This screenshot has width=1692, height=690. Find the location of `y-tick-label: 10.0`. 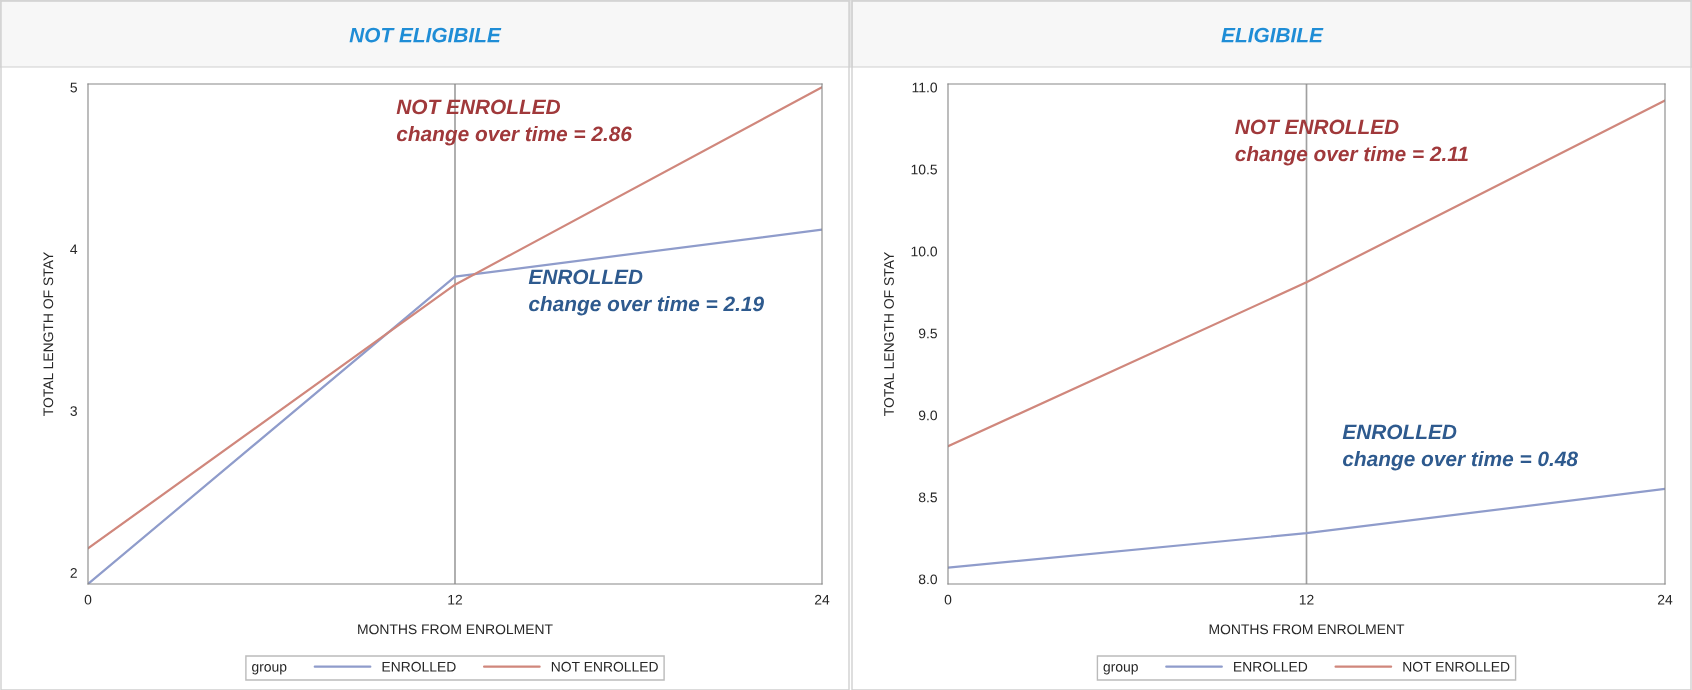

y-tick-label: 10.0 is located at coordinates (924, 251).